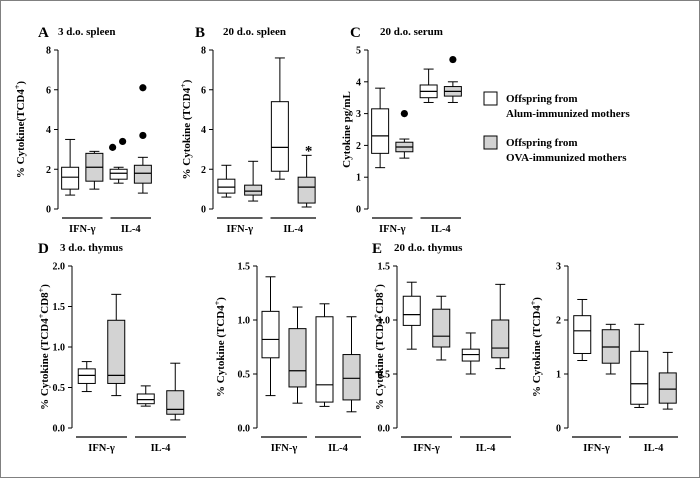 The image size is (700, 478). Describe the element at coordinates (86, 32) in the screenshot. I see `panel-title: 3 d.o. spleen` at that location.